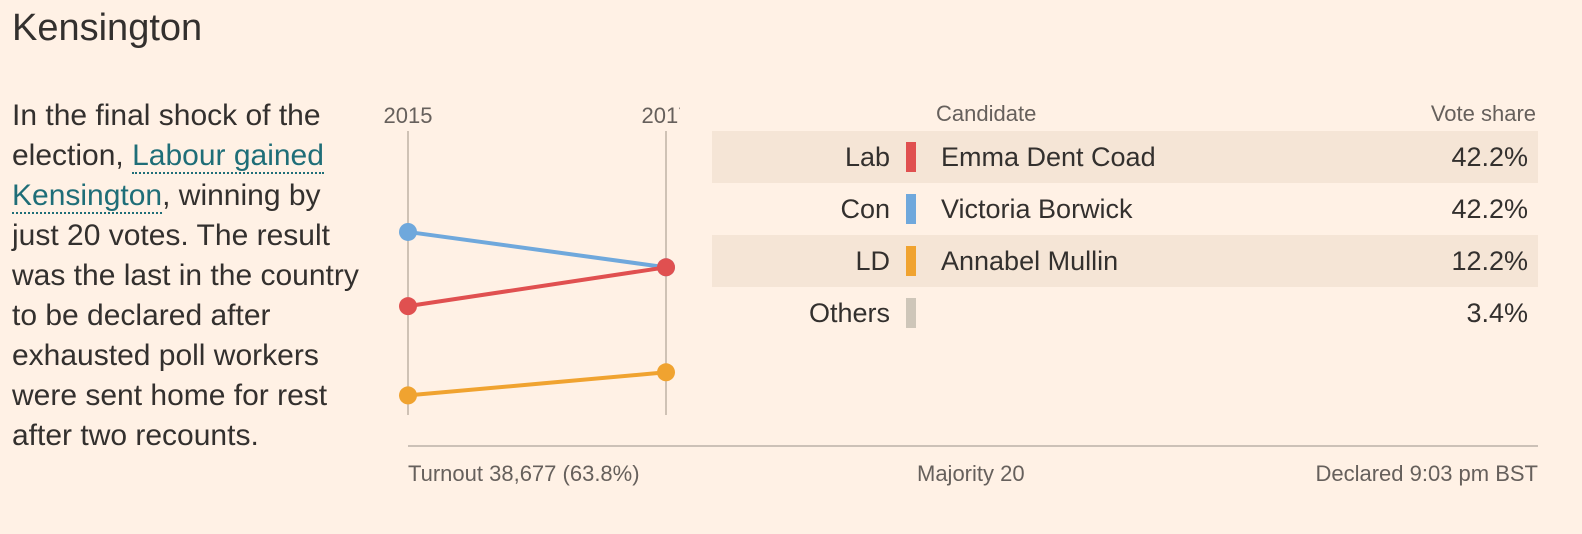  Describe the element at coordinates (1426, 473) in the screenshot. I see `declared-time-text: Declared 9:03 pm BST` at that location.